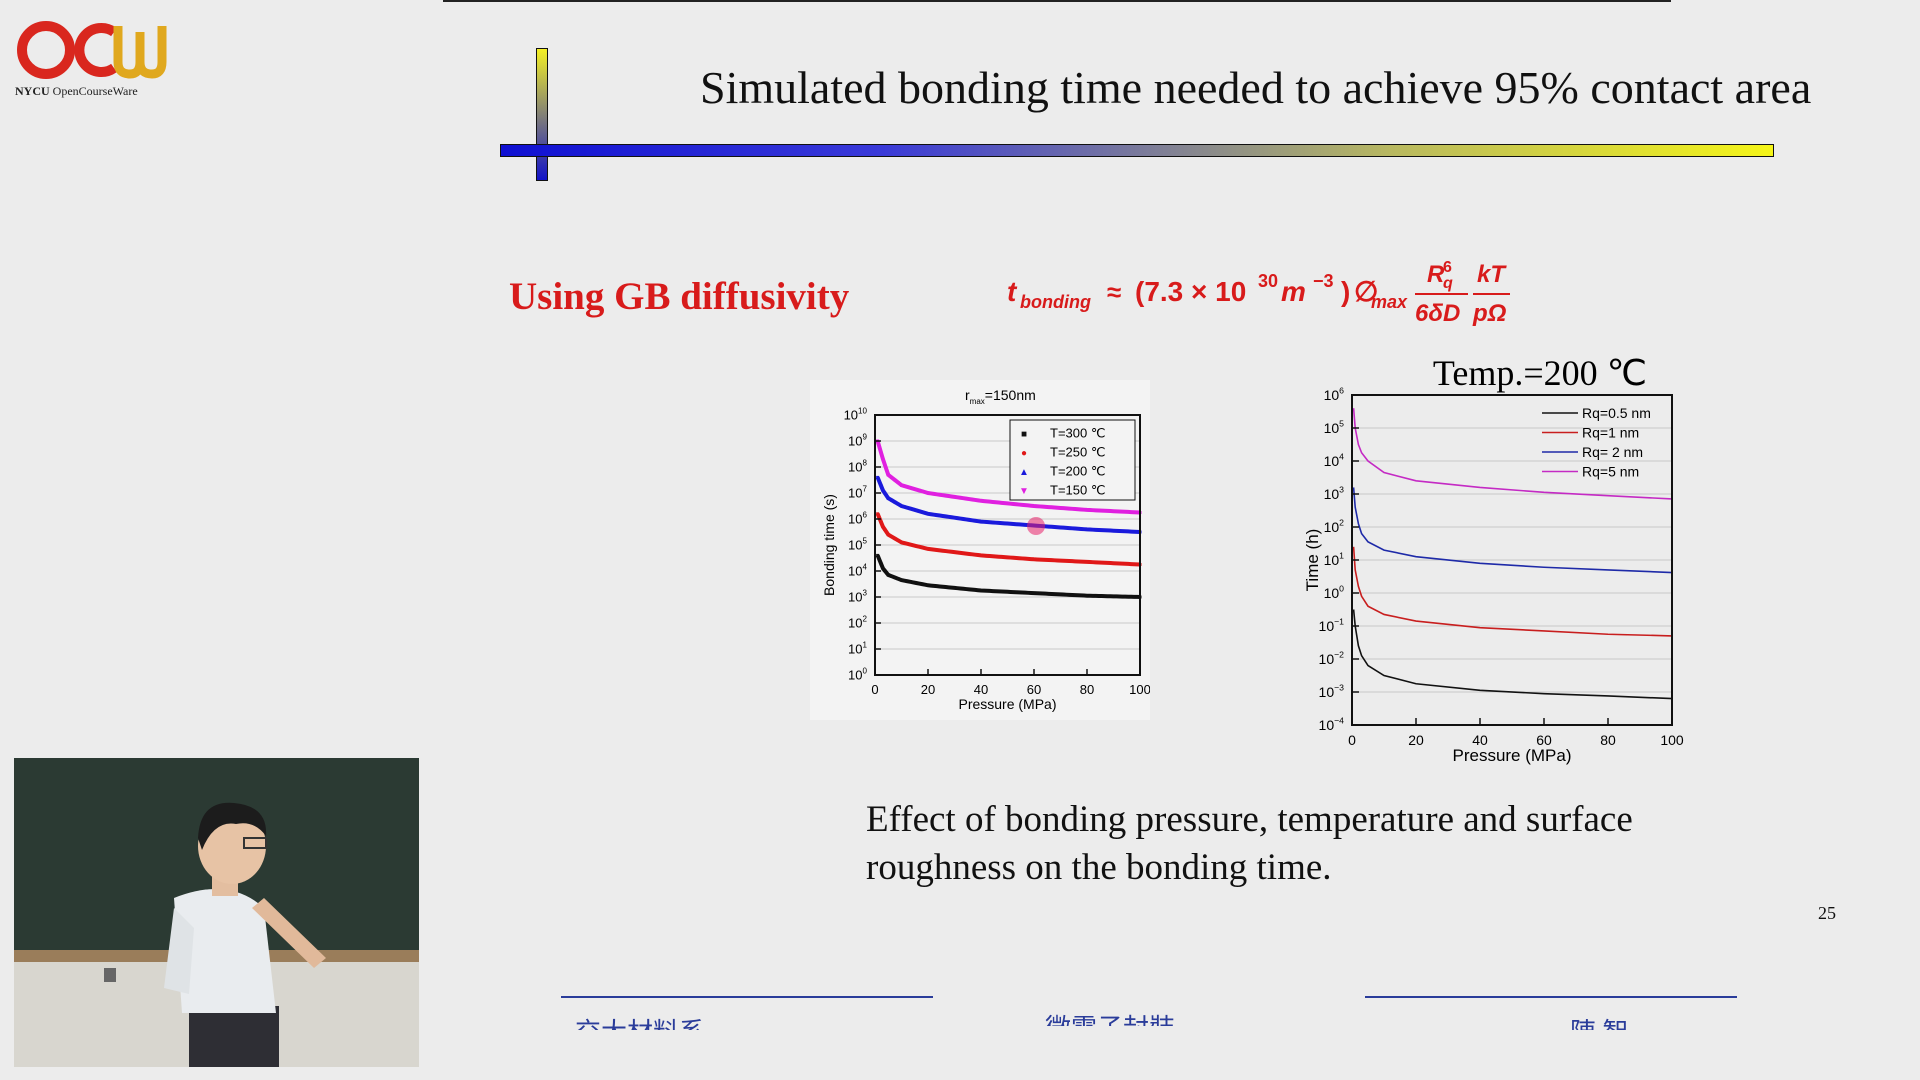 The image size is (1920, 1080). I want to click on formula-coef-close: ), so click(1345, 291).